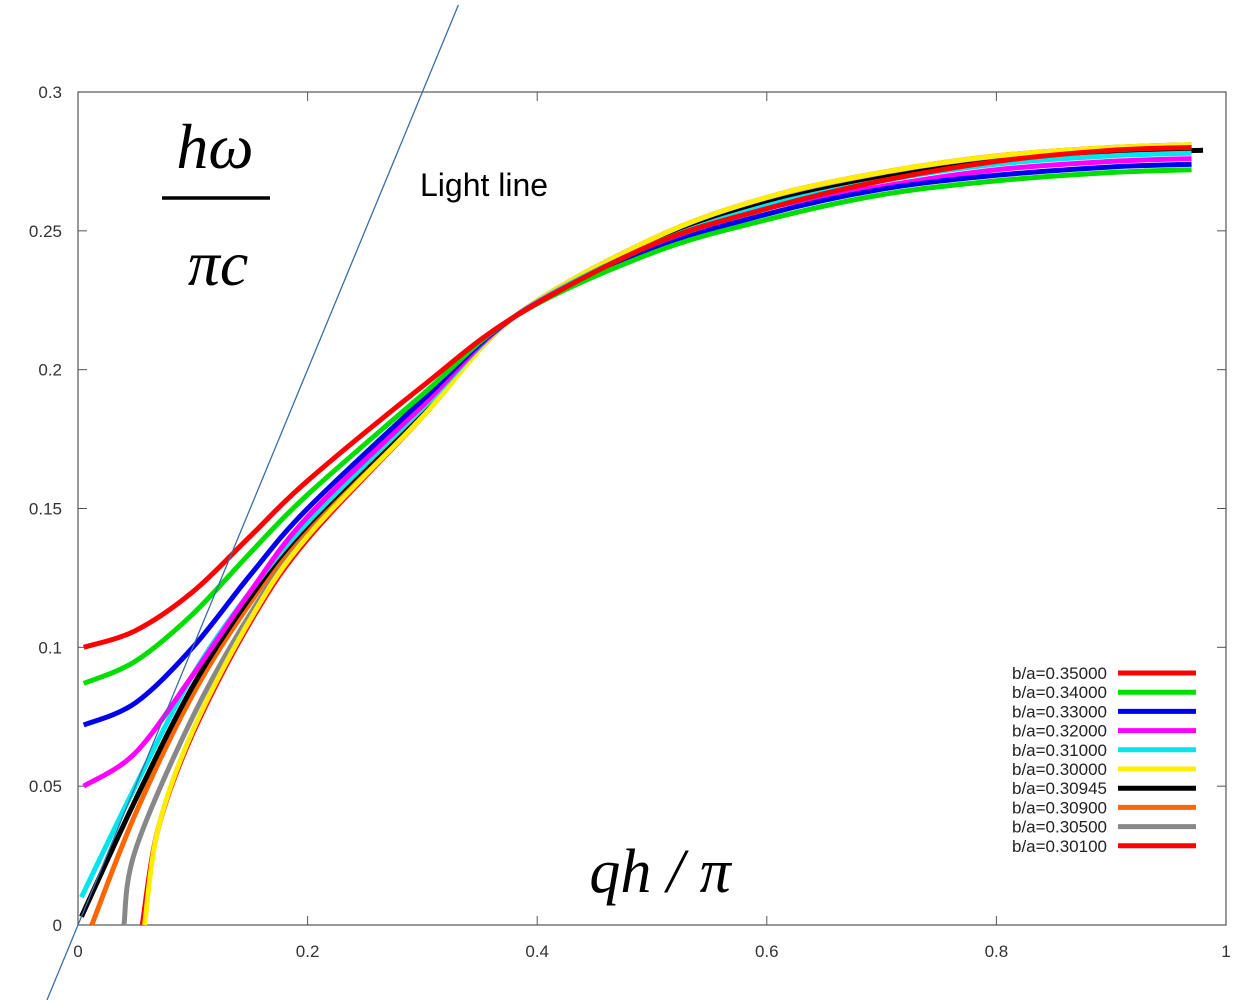  I want to click on legend-label-9: b/a=0.30500, so click(1059, 827).